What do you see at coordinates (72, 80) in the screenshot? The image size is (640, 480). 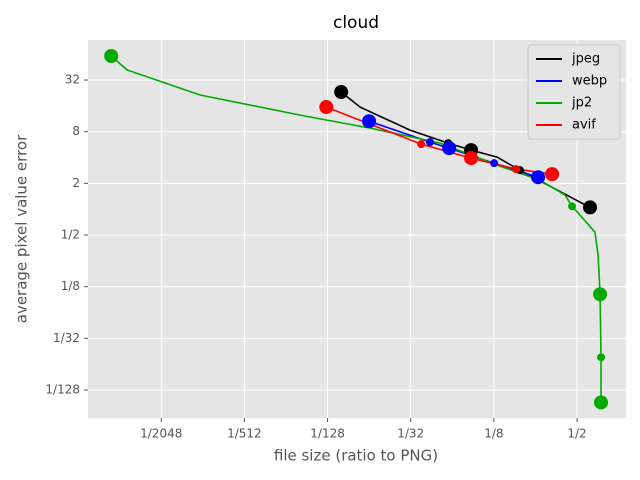 I see `y-tick-label: 32` at bounding box center [72, 80].